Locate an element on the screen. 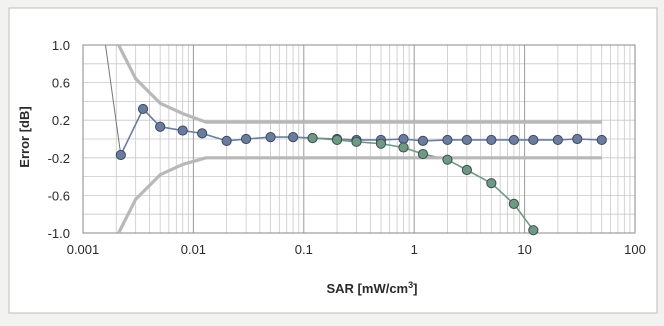  x-tick-label: 1 is located at coordinates (414, 249).